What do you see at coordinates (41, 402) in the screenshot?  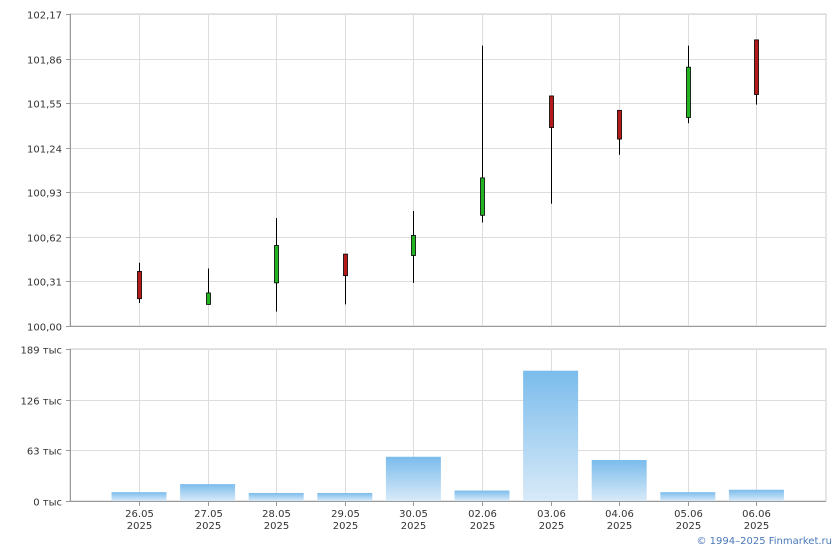 I see `volume-tick-label: 126 тыс` at bounding box center [41, 402].